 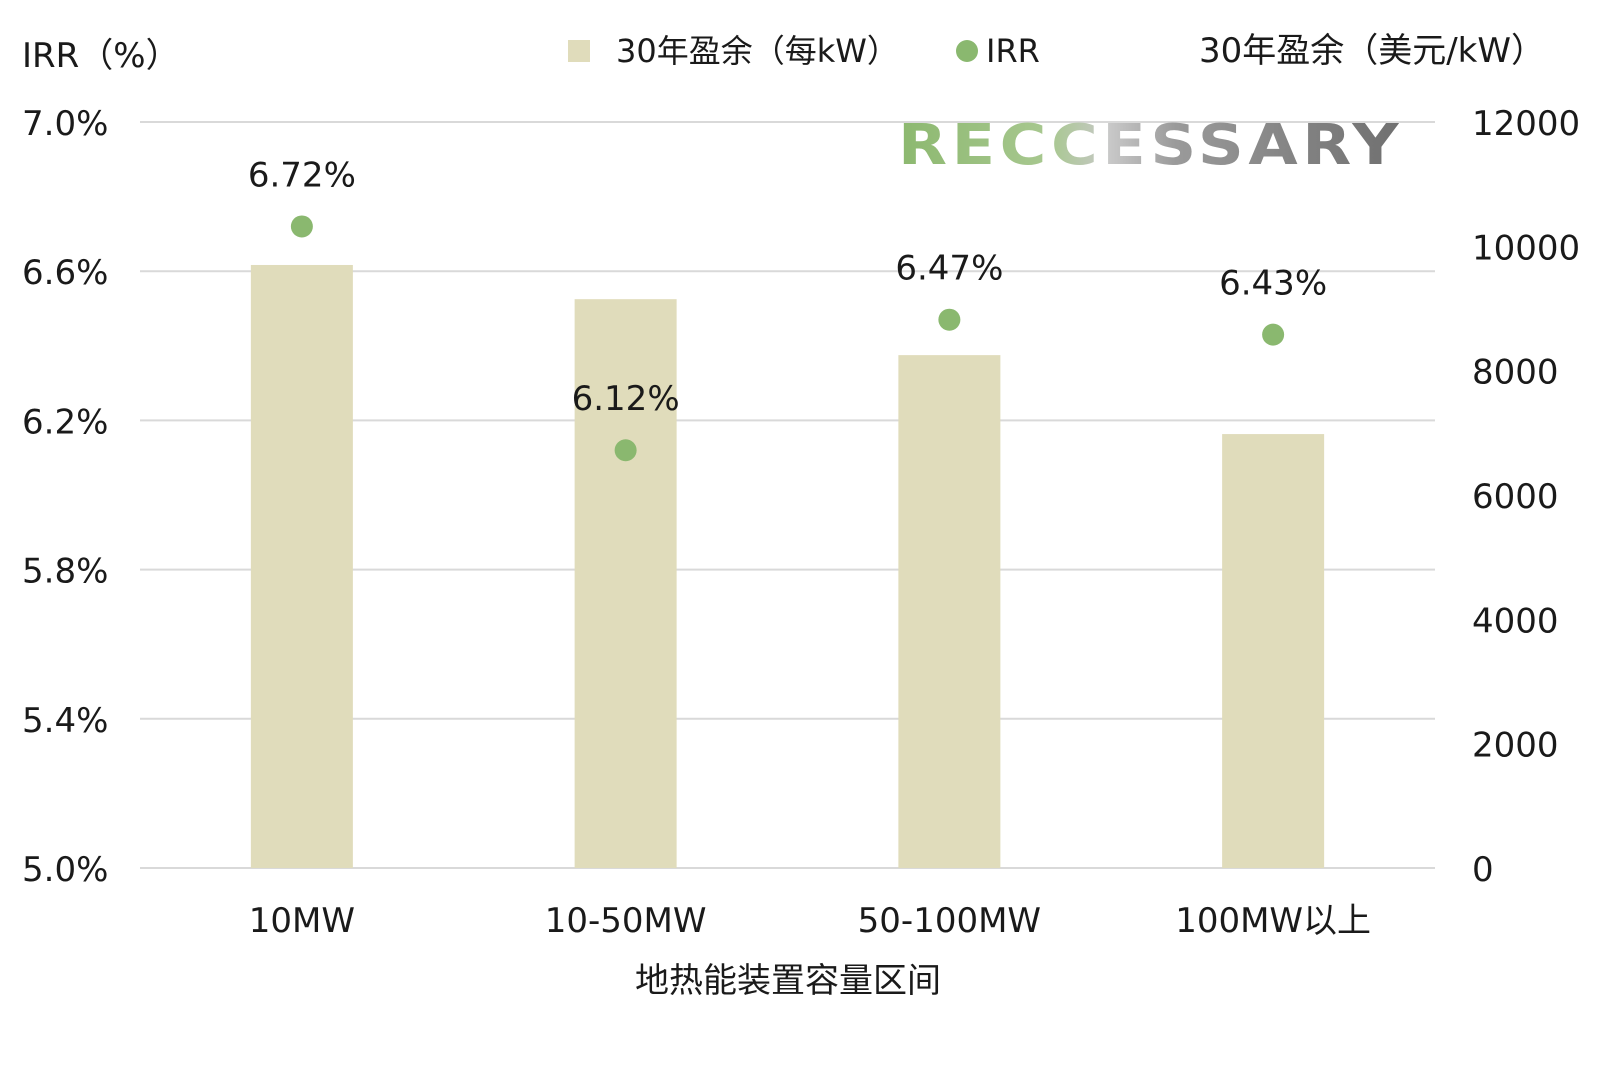 What do you see at coordinates (101, 56) in the screenshot?
I see `left-axis-title: IRR（%）` at bounding box center [101, 56].